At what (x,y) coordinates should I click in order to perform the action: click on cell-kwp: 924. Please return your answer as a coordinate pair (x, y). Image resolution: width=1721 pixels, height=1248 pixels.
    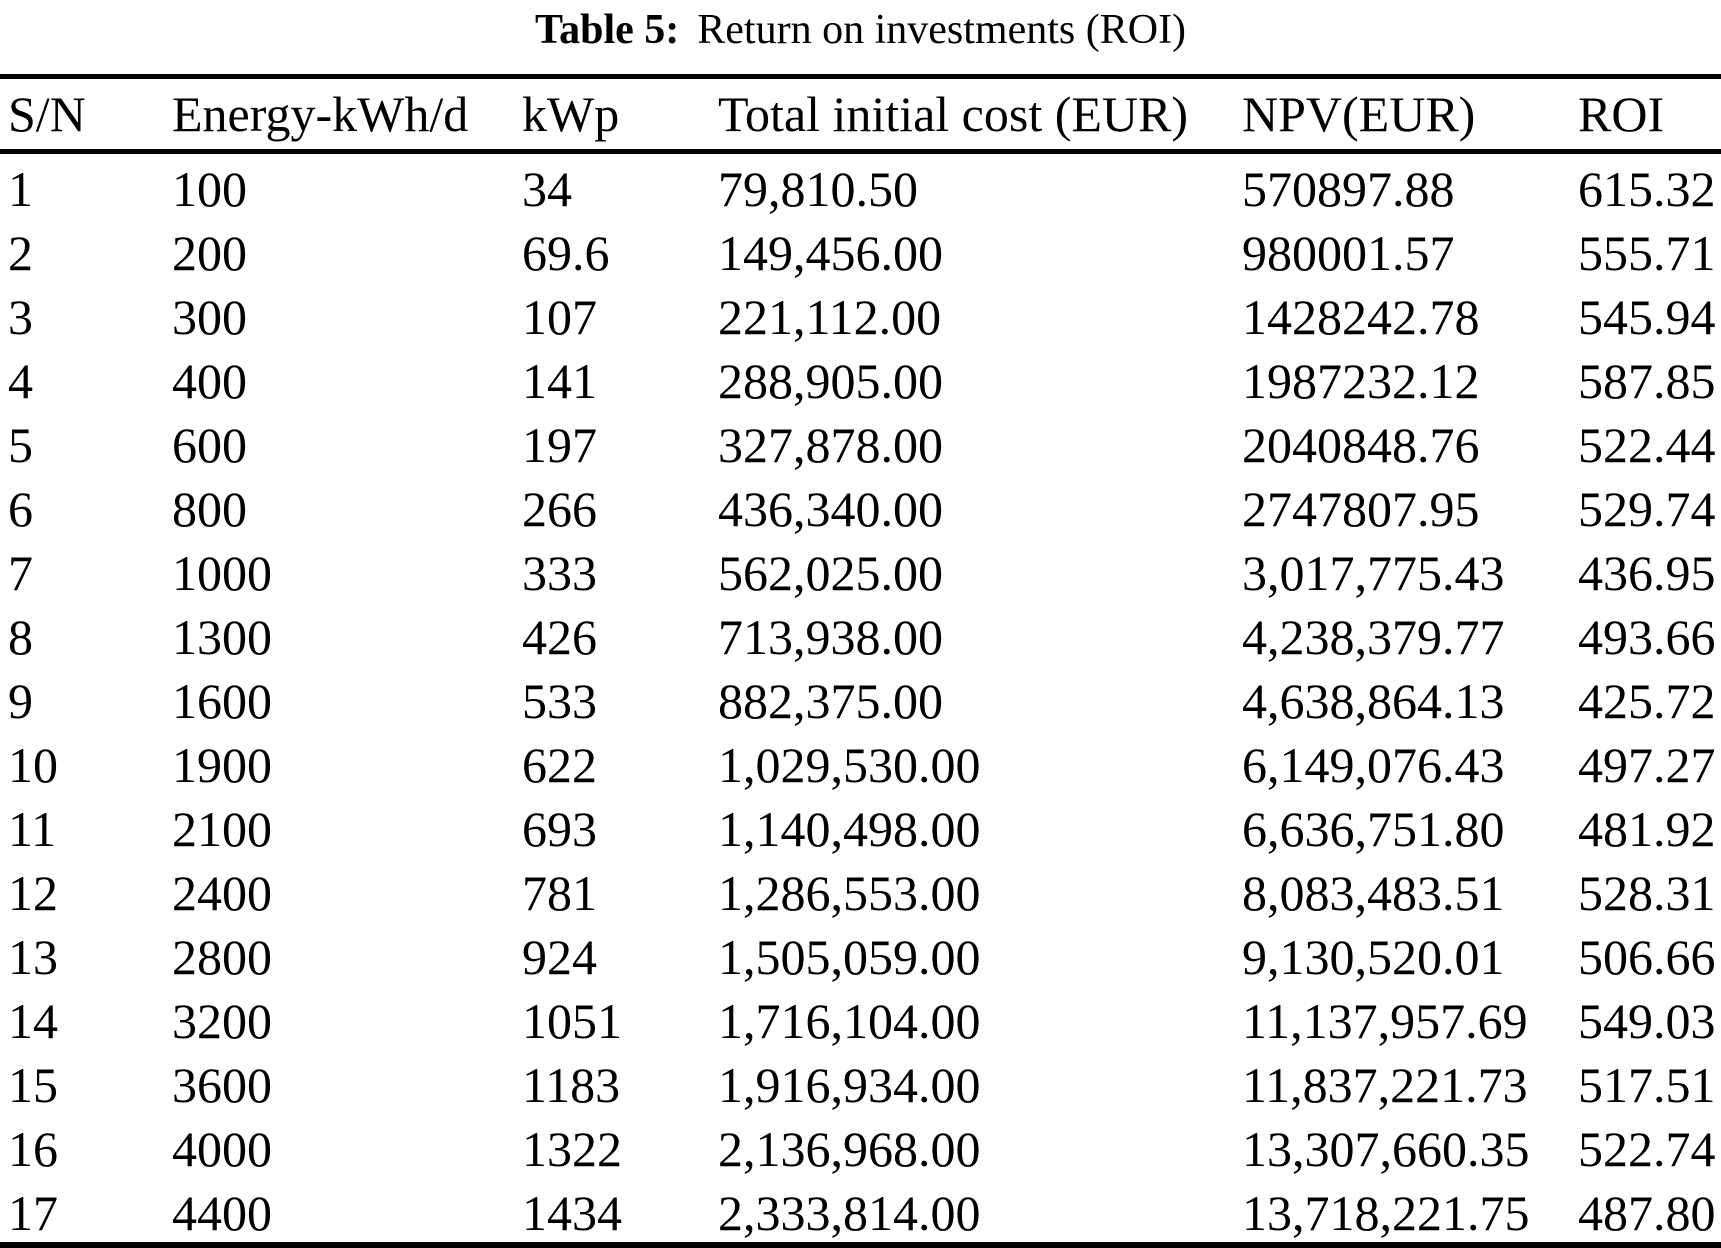
    Looking at the image, I should click on (559, 957).